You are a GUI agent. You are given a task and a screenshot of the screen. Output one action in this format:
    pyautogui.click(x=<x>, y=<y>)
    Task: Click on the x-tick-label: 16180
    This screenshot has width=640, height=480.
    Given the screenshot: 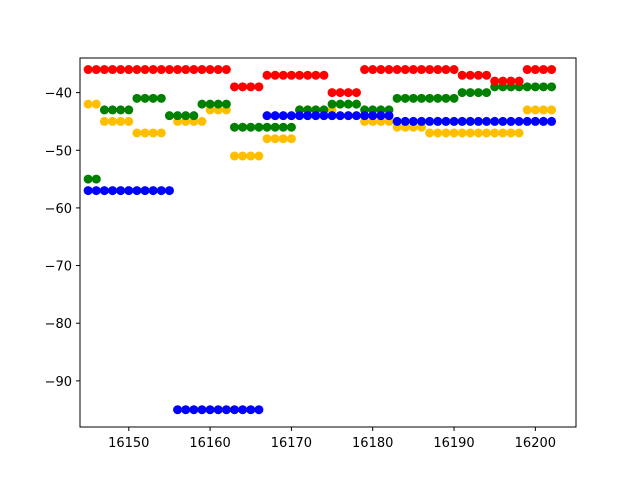 What is the action you would take?
    pyautogui.click(x=372, y=443)
    